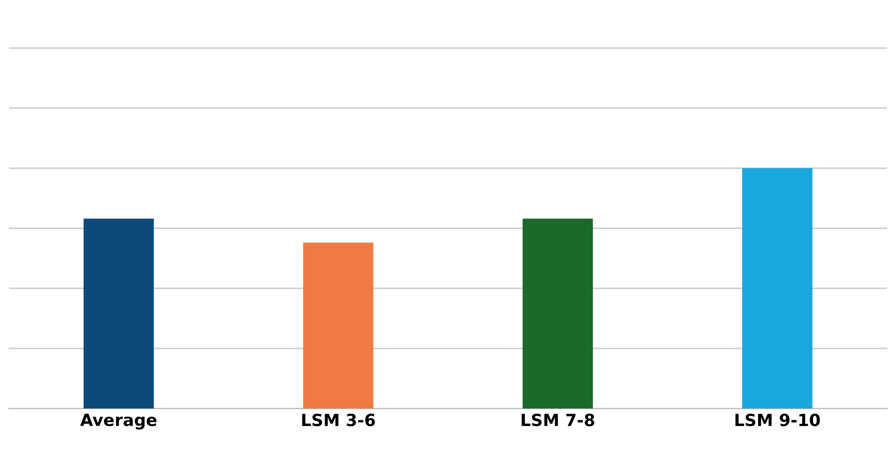 The width and height of the screenshot is (896, 459). I want to click on x-tick-label: Average, so click(118, 422).